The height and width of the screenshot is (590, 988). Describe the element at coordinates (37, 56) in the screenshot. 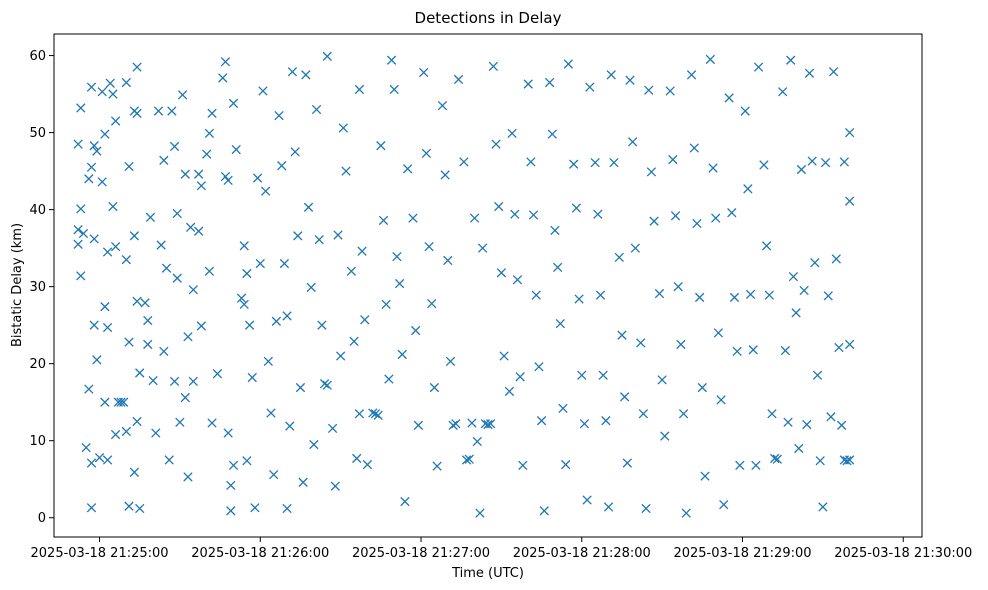

I see `y-tick-label: 60` at that location.